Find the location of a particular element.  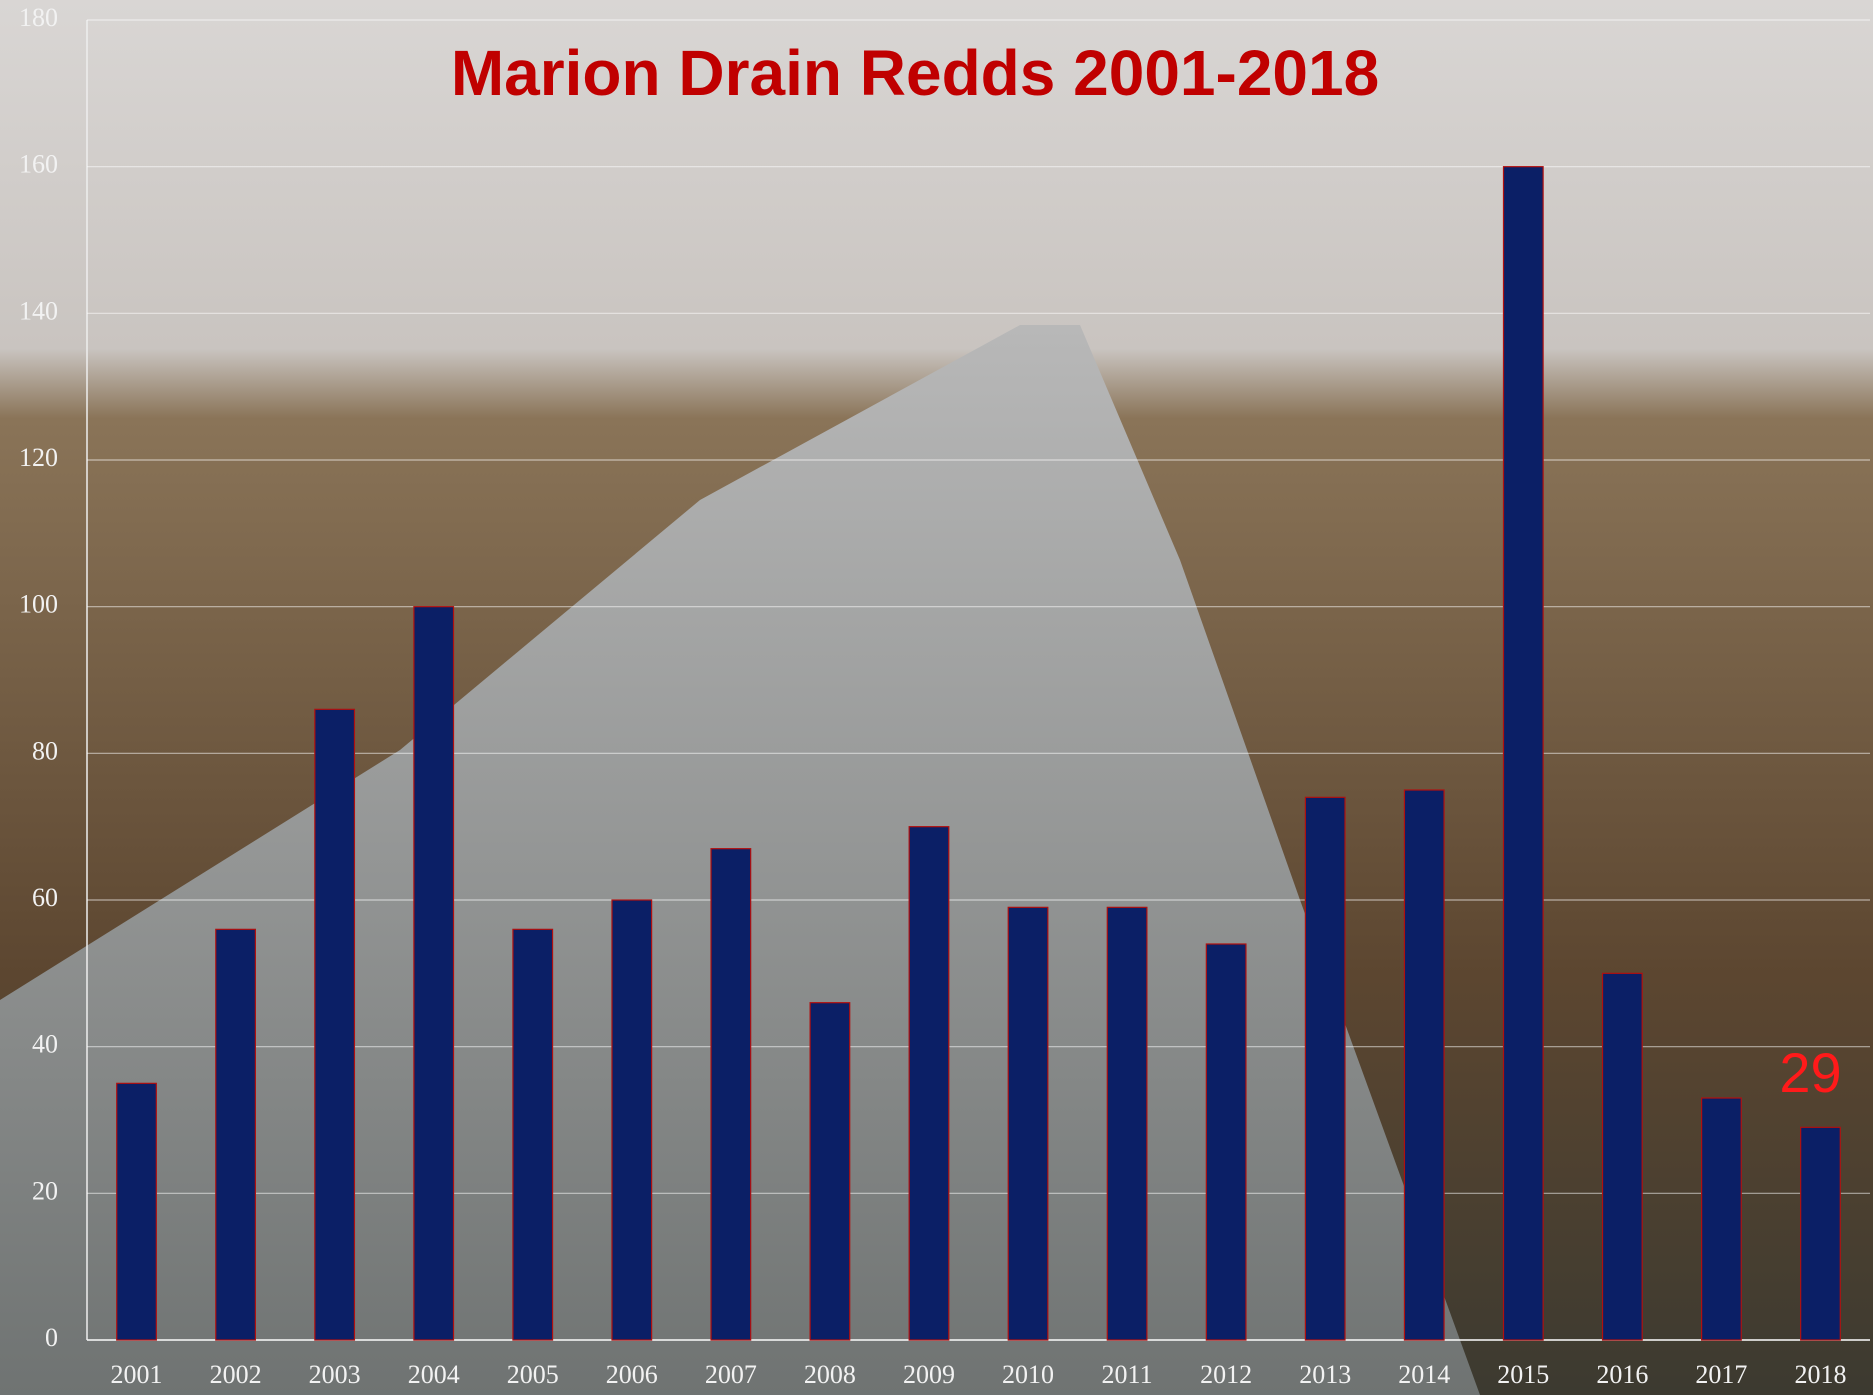

y-tick-label: 120 is located at coordinates (38, 457).